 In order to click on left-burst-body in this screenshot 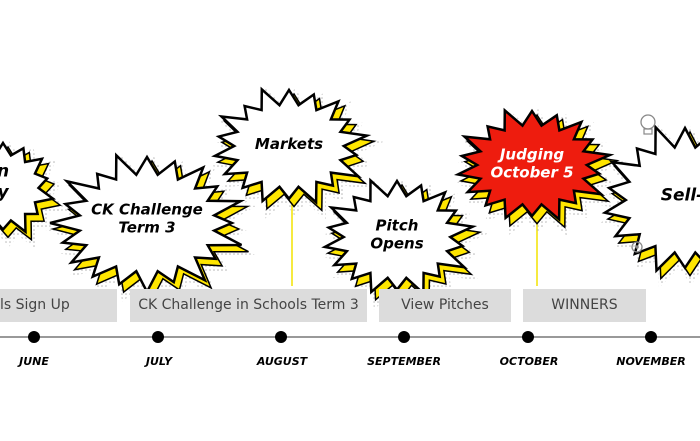, I will do `click(28, 187)`.